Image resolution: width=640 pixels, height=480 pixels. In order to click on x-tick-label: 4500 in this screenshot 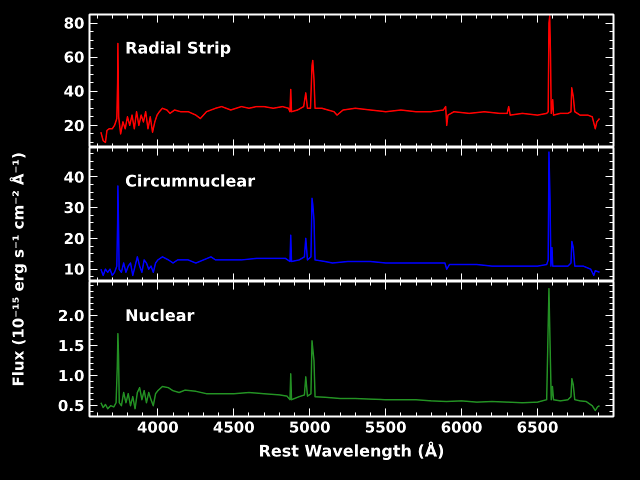, I will do `click(233, 427)`.